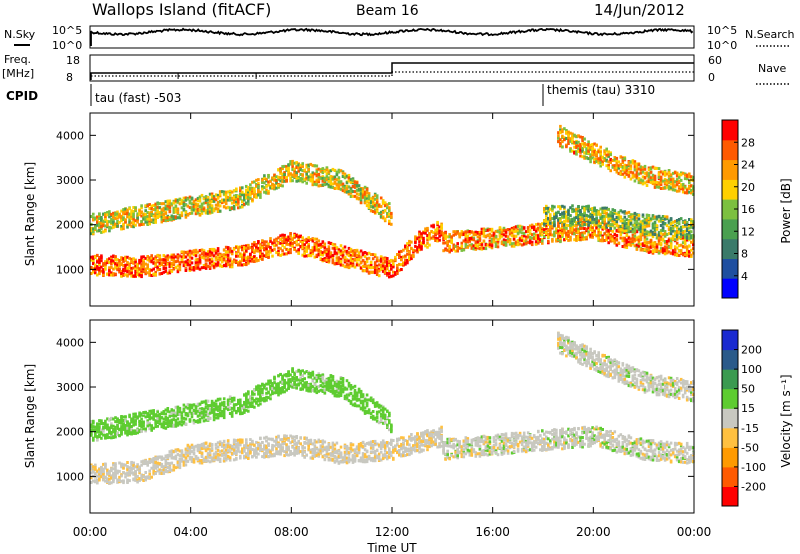 The image size is (800, 554). What do you see at coordinates (715, 60) in the screenshot?
I see `nave-tick-top: 60` at bounding box center [715, 60].